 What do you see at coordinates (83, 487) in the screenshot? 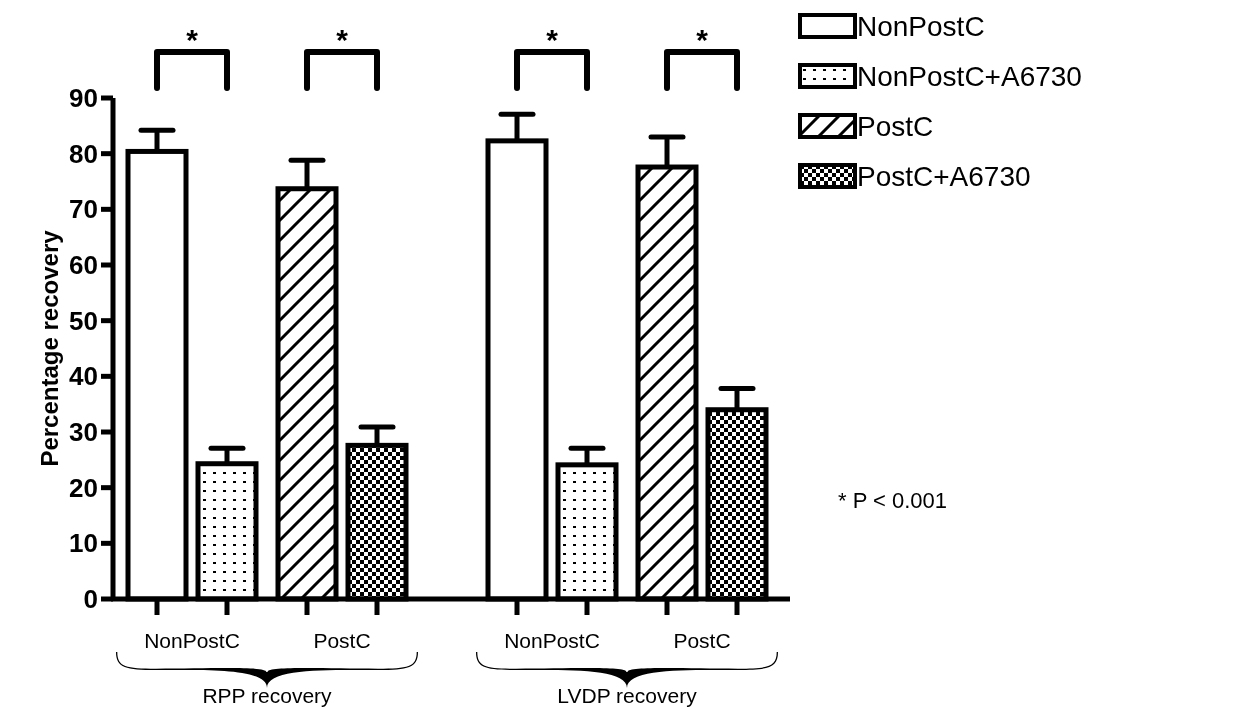
I see `y-tick-label: 20` at bounding box center [83, 487].